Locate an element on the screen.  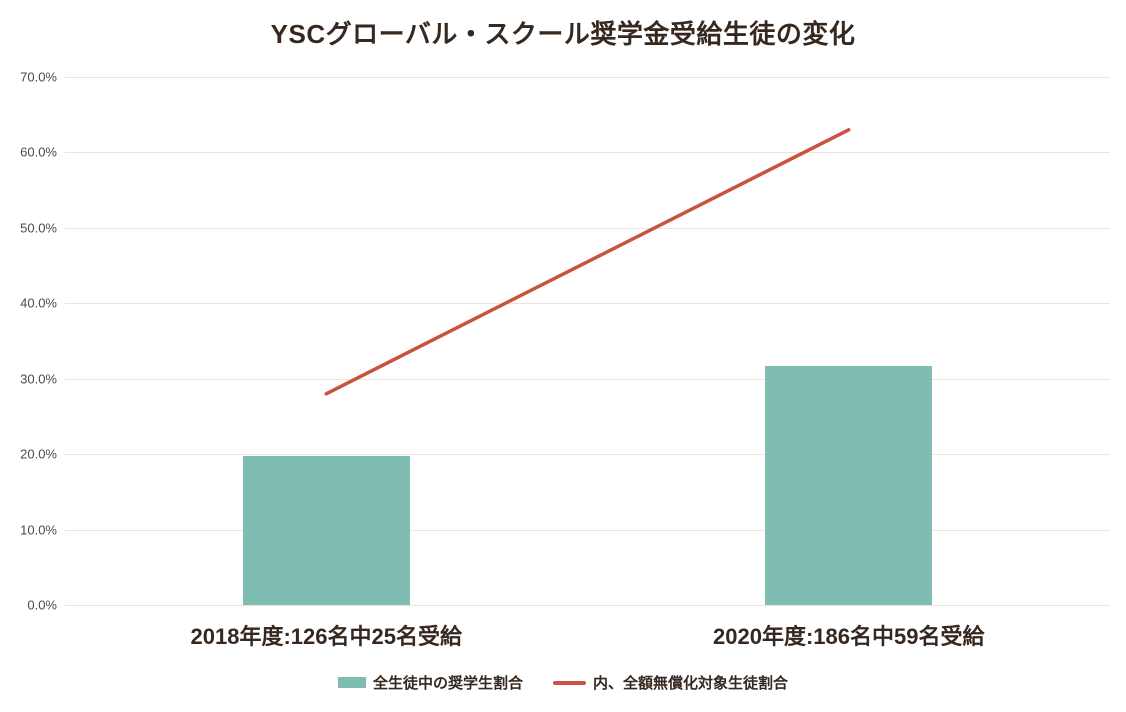
y-tick-label: 30.0% is located at coordinates (38, 379).